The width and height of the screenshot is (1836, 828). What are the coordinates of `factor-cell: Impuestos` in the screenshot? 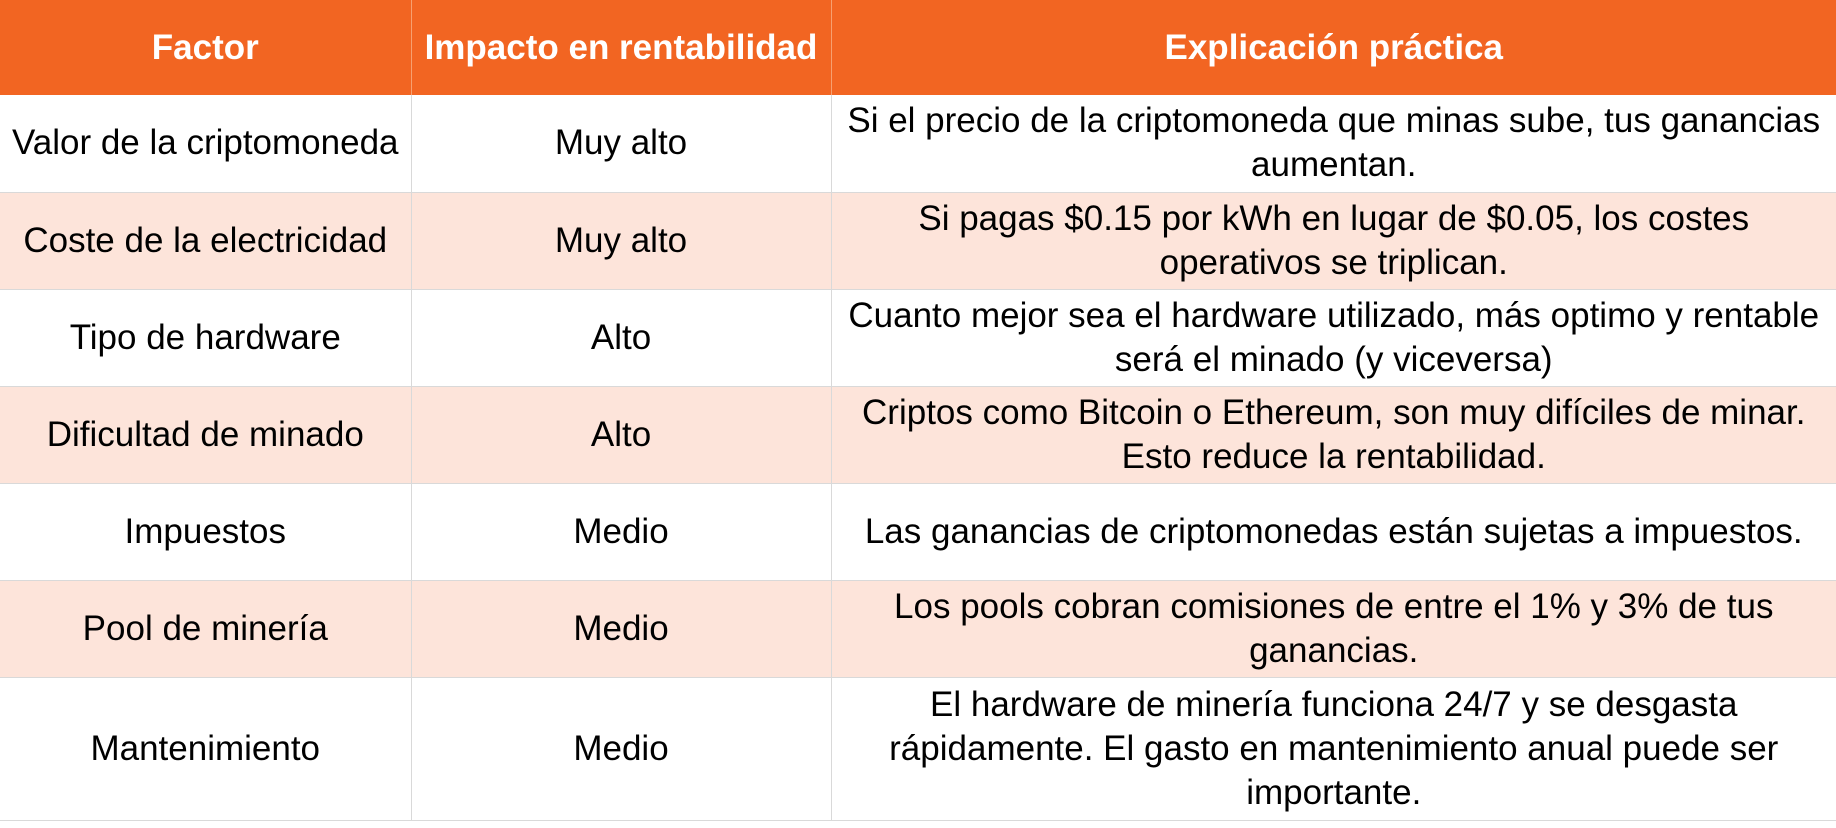 It's located at (206, 532).